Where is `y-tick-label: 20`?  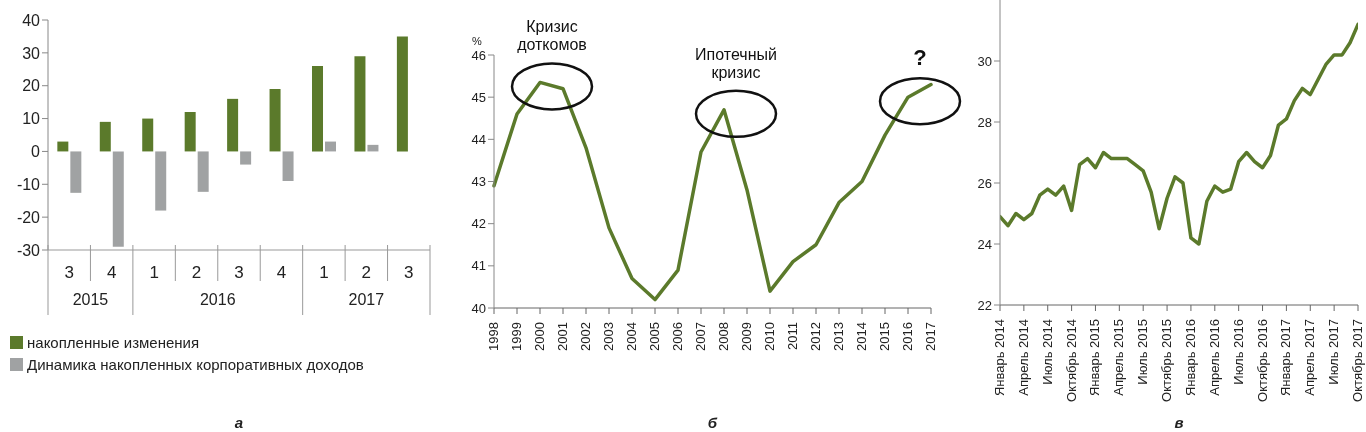 y-tick-label: 20 is located at coordinates (31, 86).